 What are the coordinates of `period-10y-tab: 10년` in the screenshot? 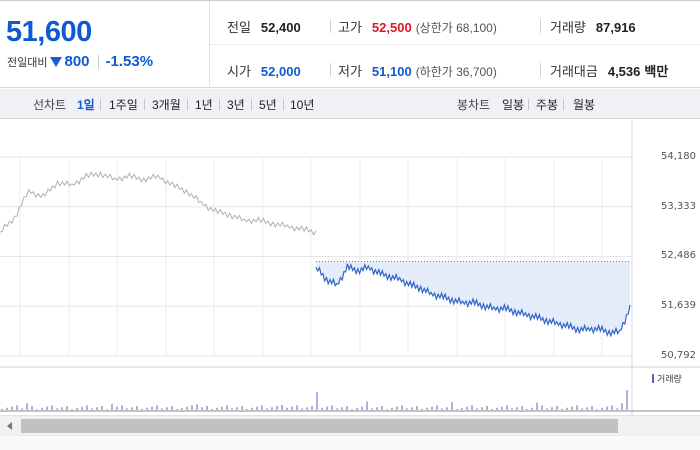 It's located at (302, 105).